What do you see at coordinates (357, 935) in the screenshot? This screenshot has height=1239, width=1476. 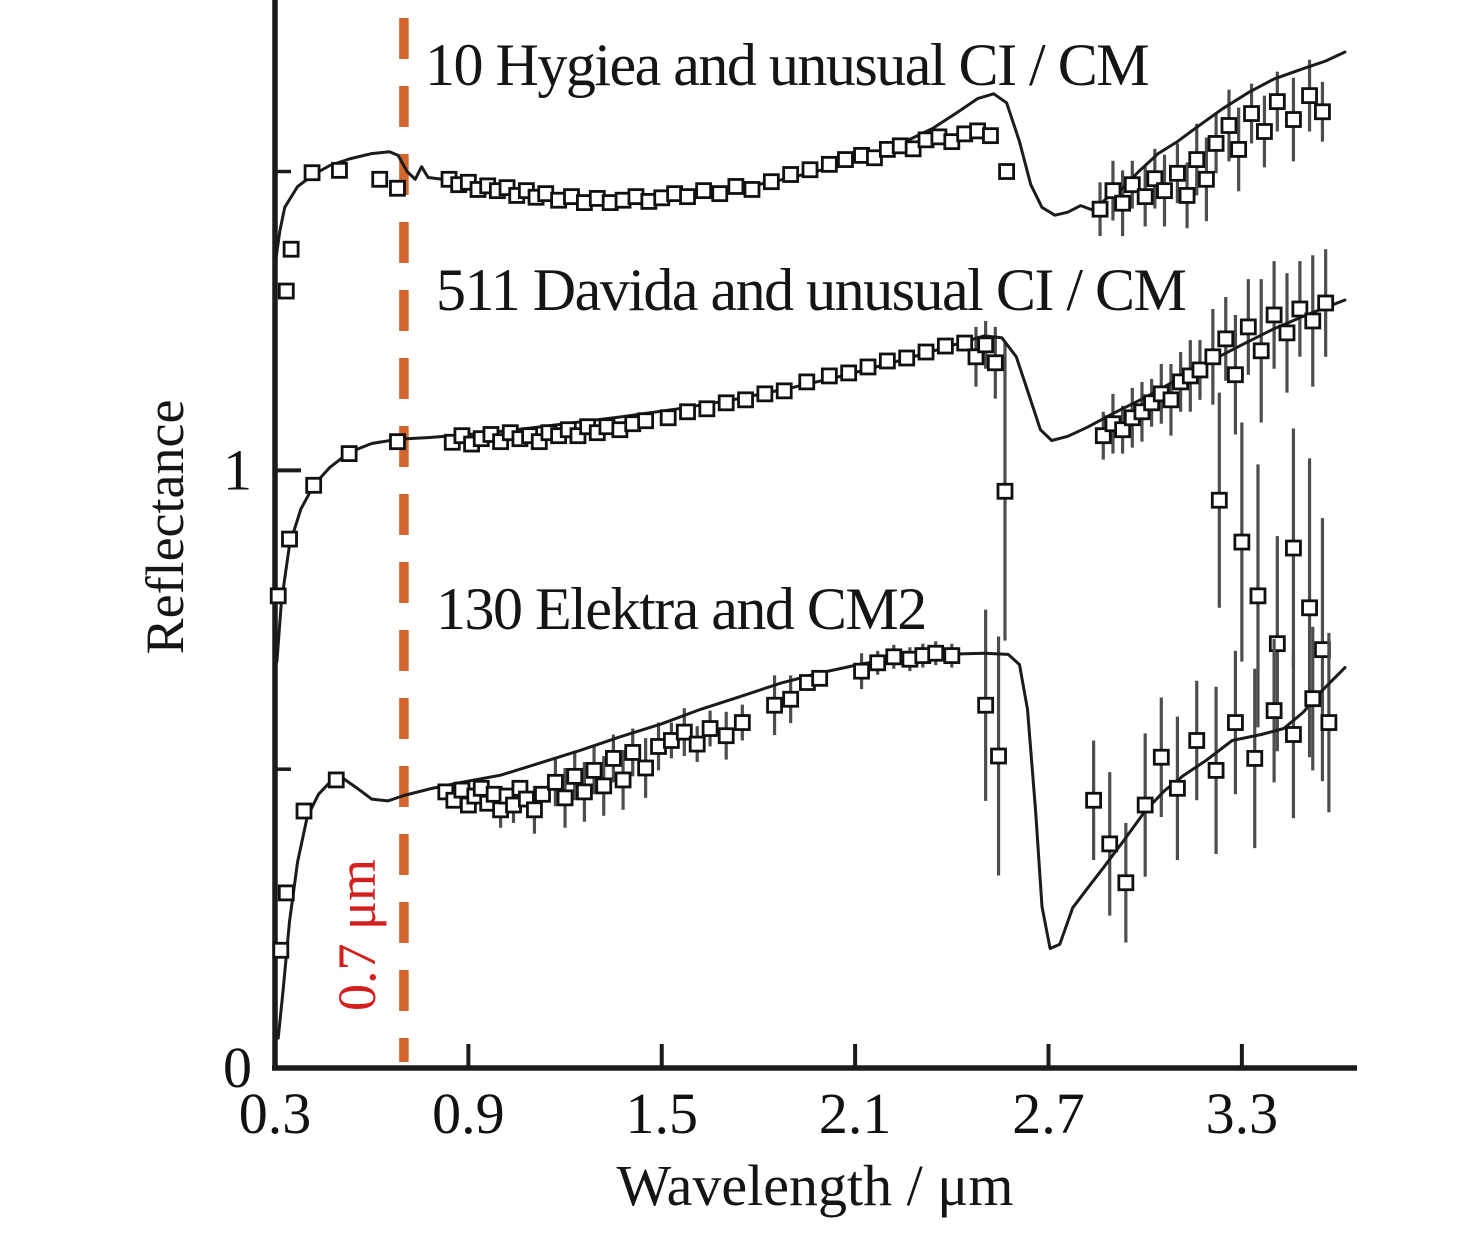 I see `annotation-0-7um-label: 0.7 μm` at bounding box center [357, 935].